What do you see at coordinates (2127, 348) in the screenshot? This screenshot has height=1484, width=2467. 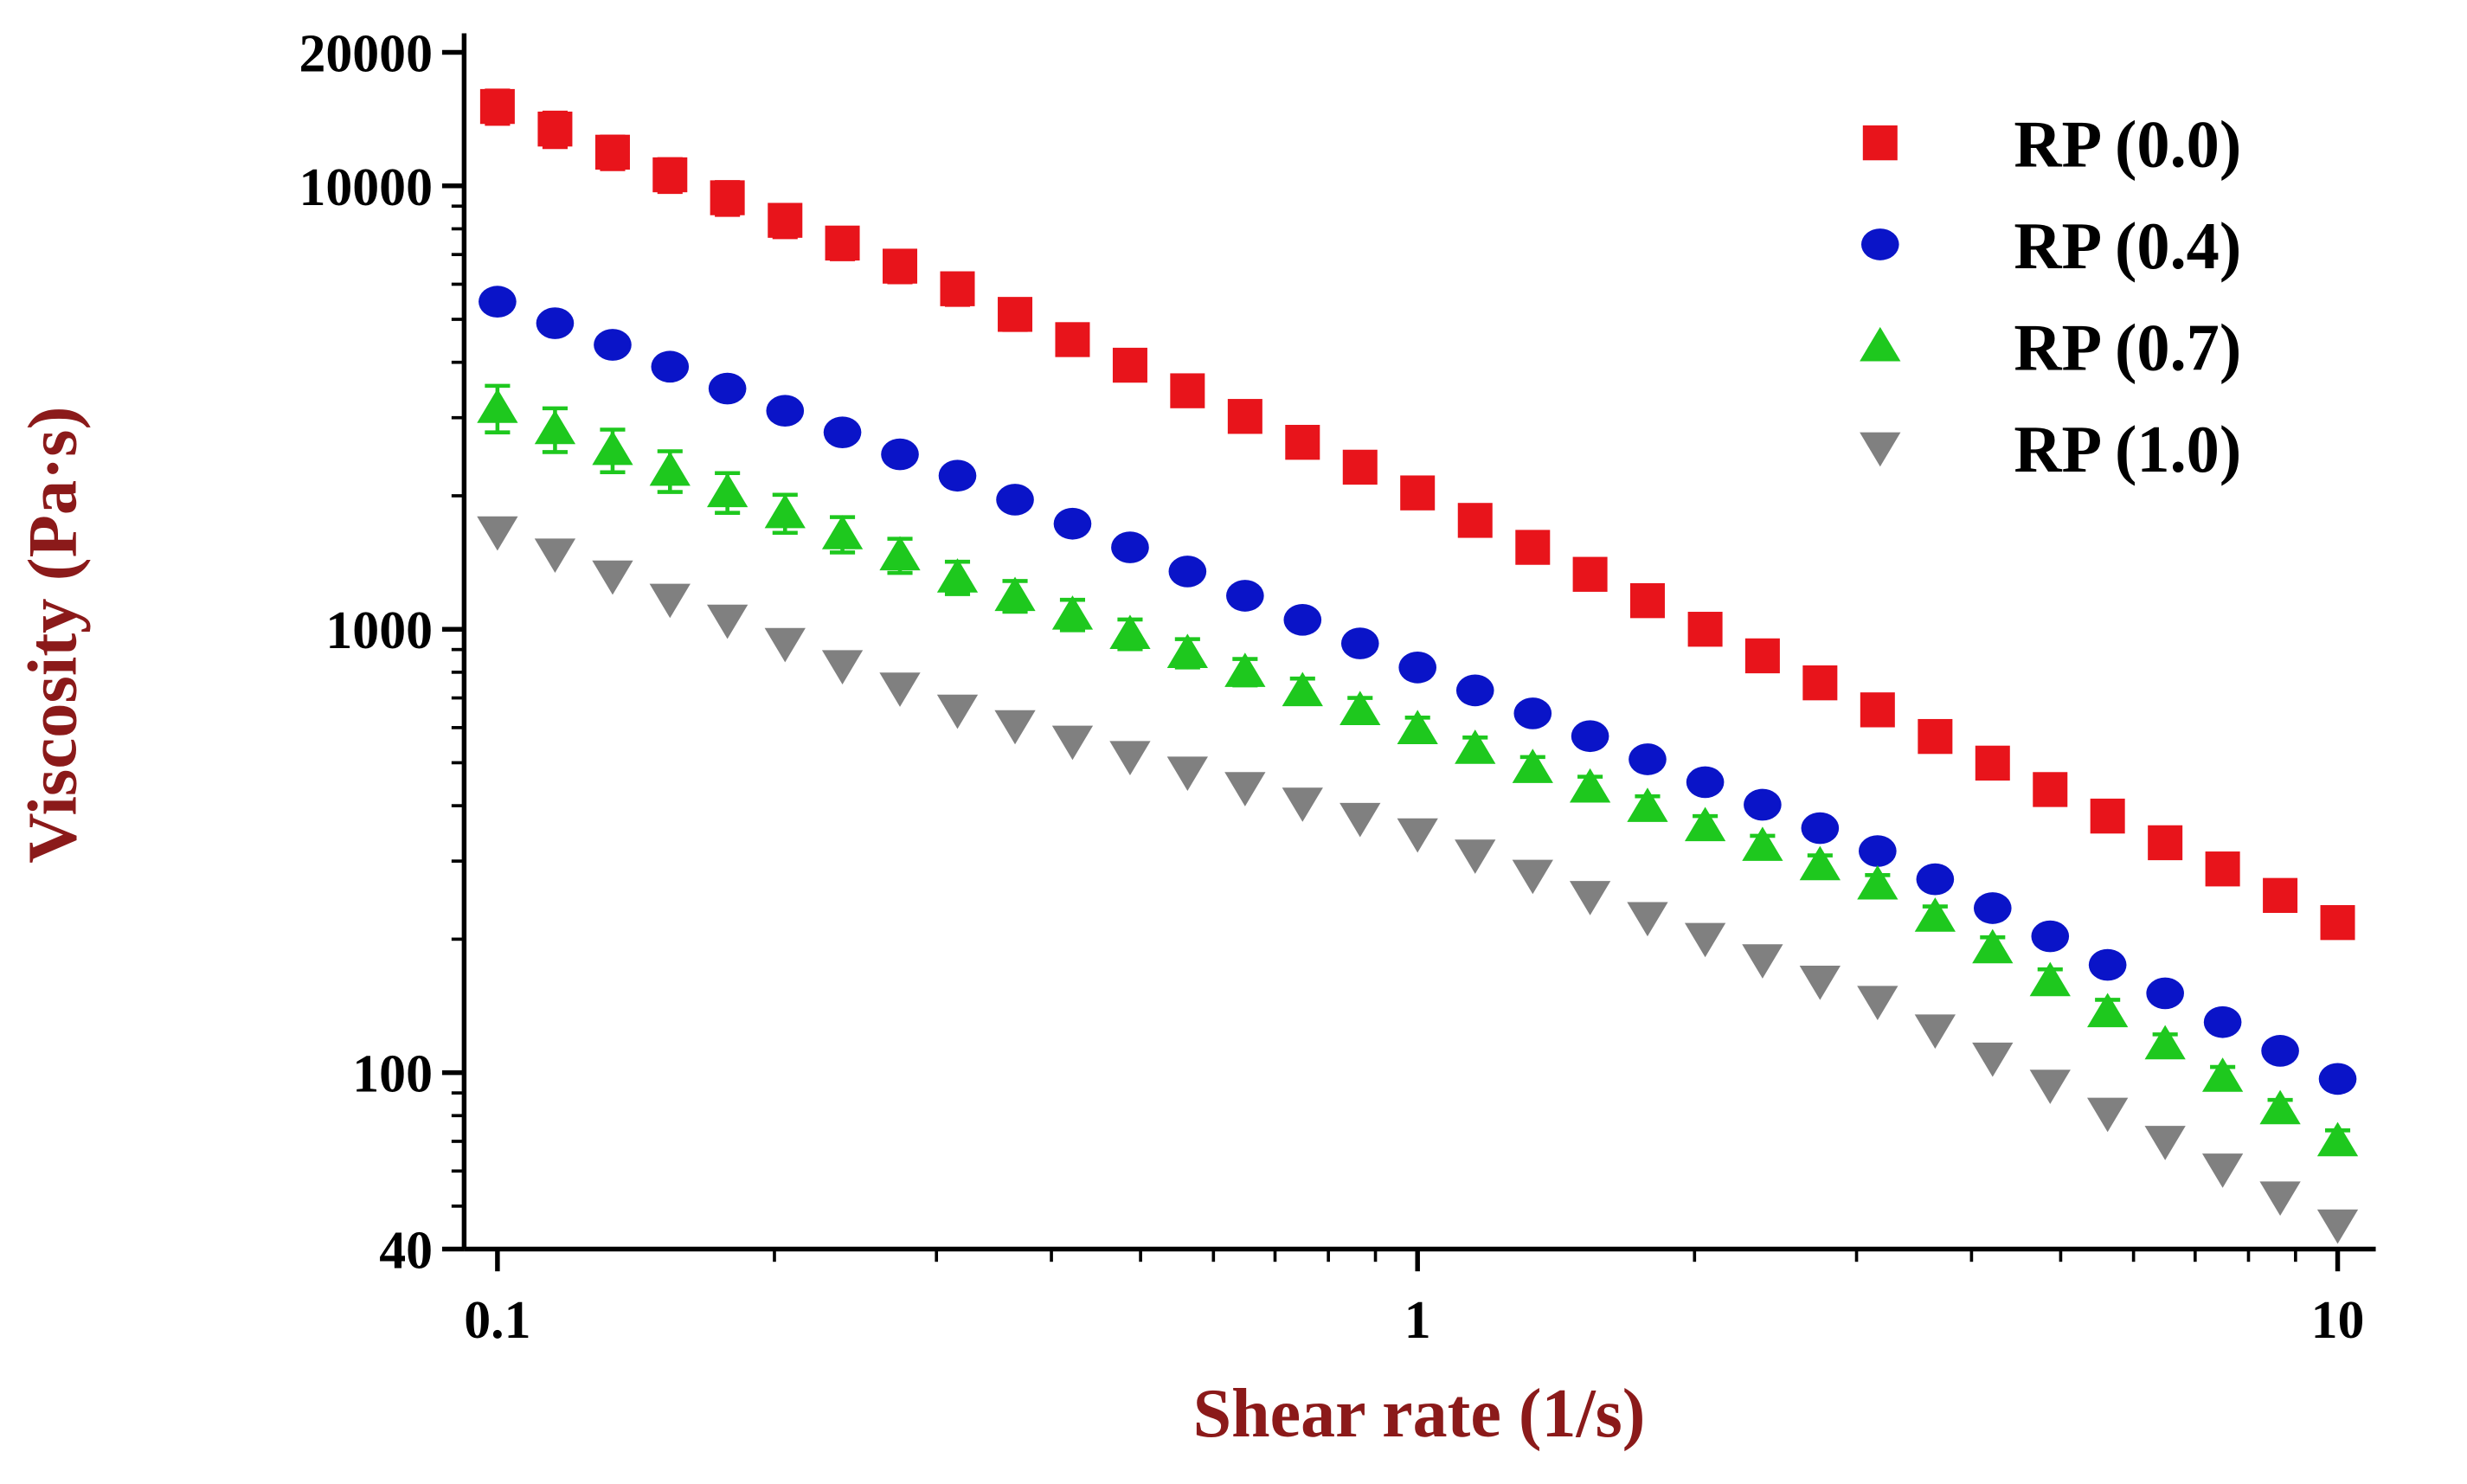 I see `legend-label: RP (0.7)` at bounding box center [2127, 348].